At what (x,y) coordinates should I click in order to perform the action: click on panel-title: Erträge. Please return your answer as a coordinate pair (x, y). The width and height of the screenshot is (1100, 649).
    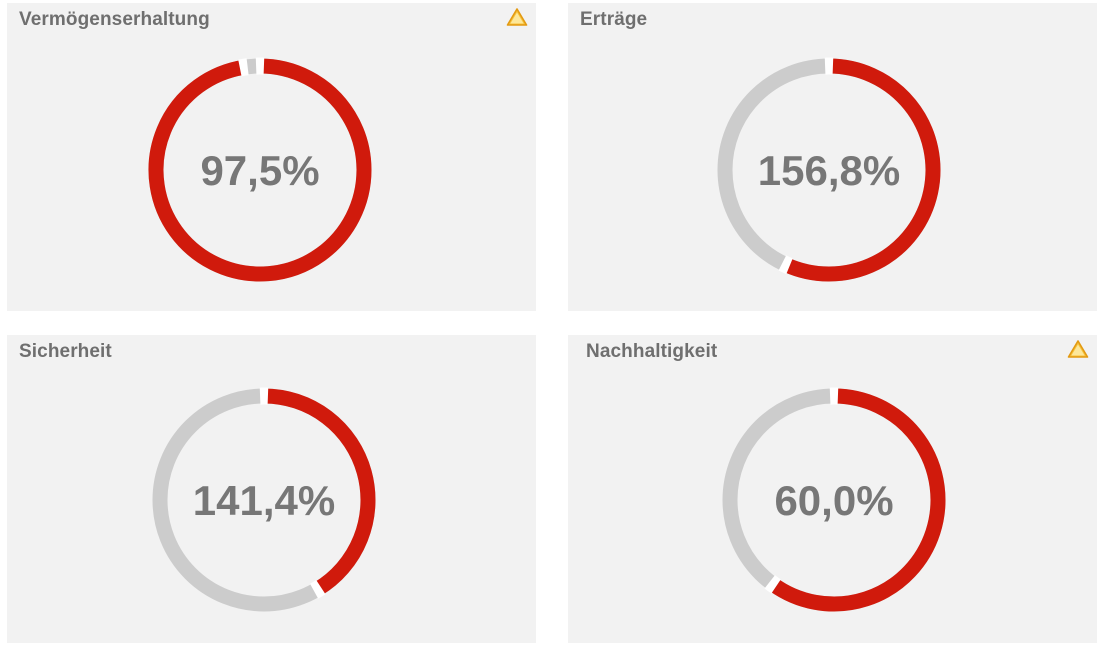
    Looking at the image, I should click on (614, 19).